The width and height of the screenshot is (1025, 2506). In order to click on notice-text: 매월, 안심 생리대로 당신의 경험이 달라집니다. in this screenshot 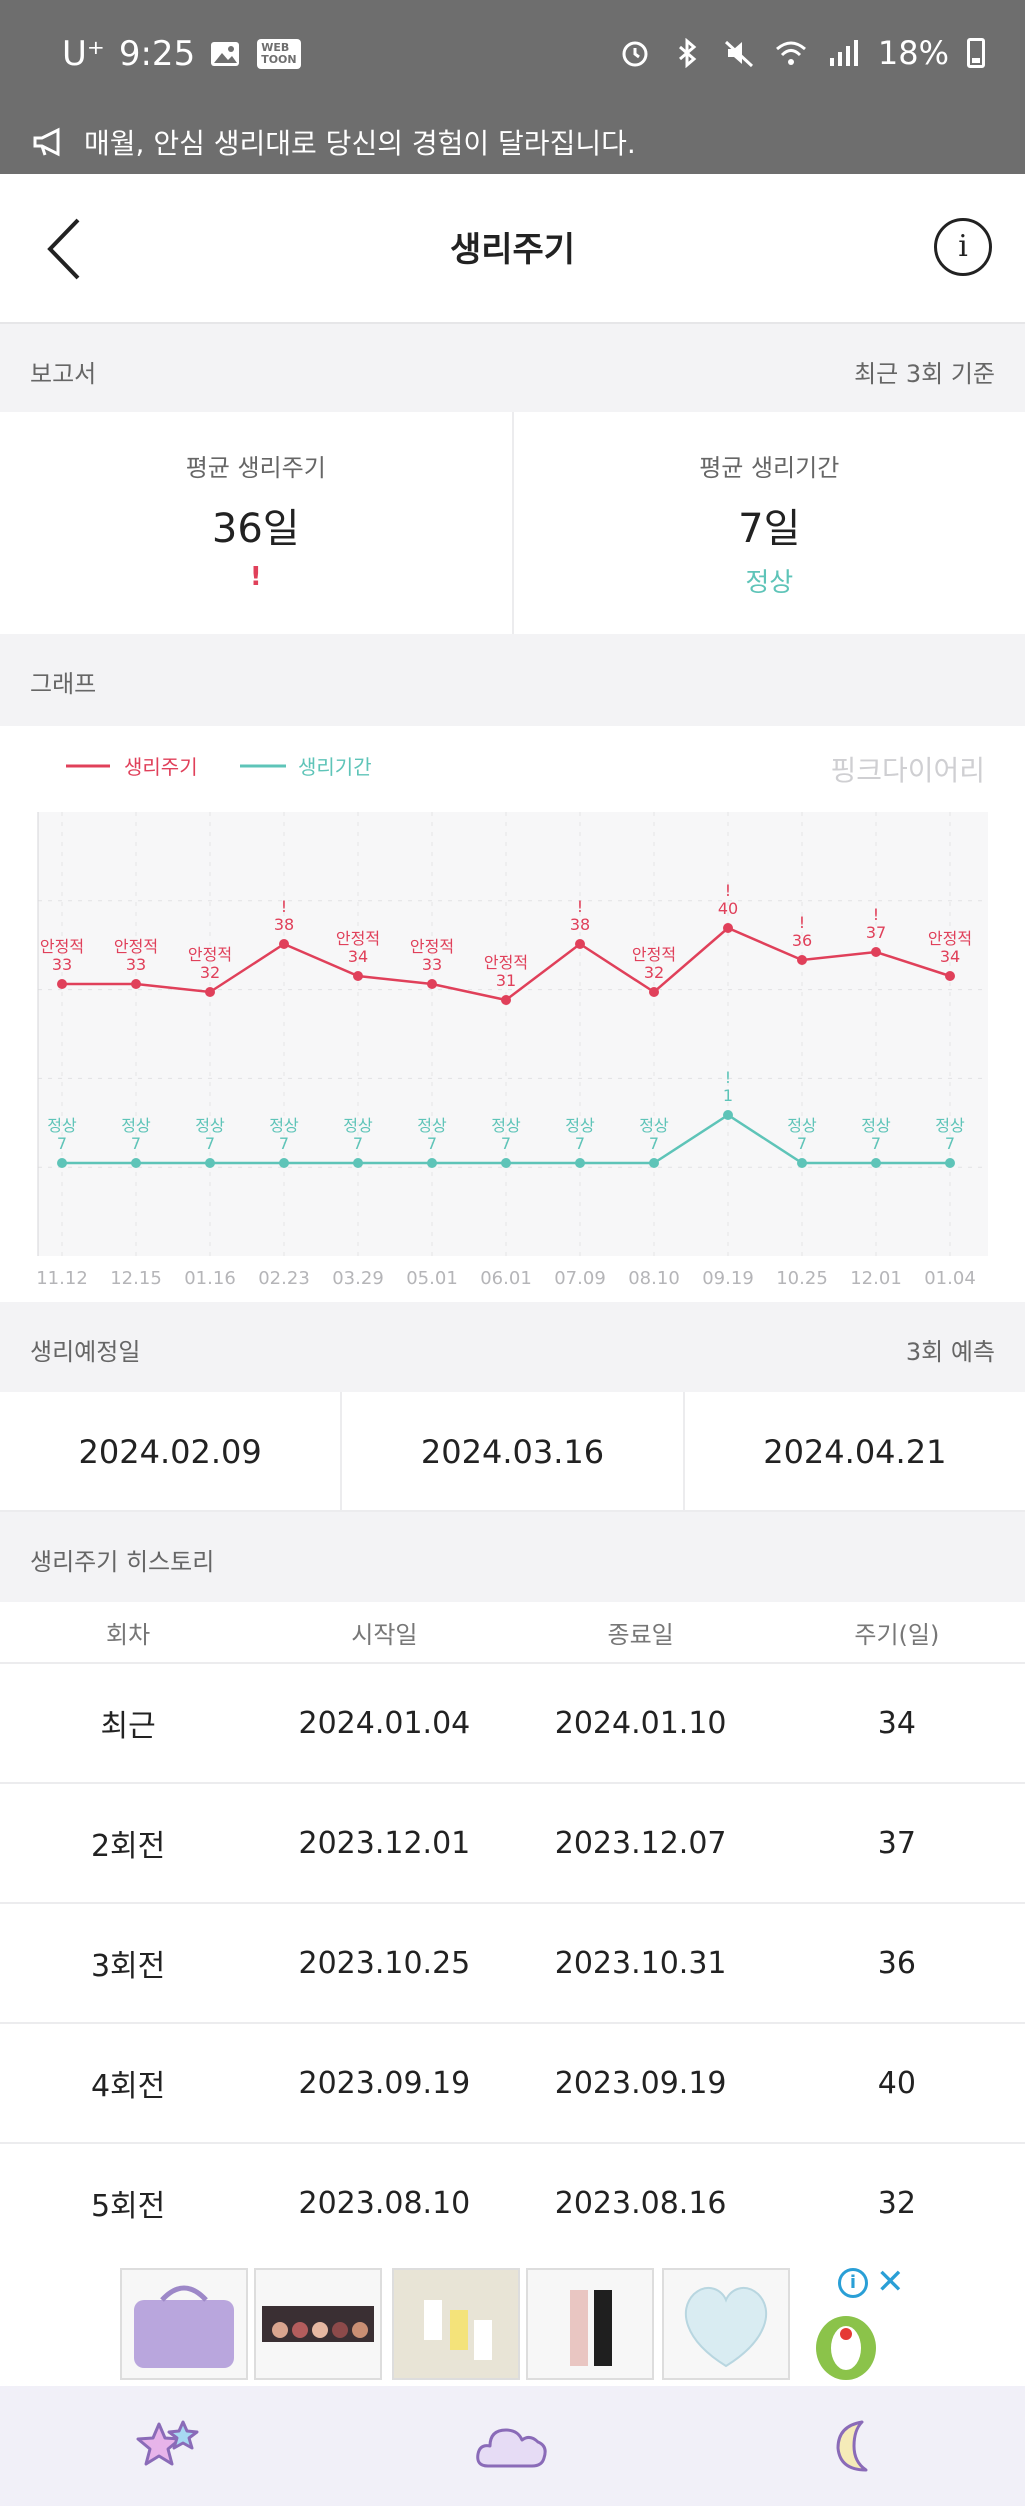, I will do `click(360, 143)`.